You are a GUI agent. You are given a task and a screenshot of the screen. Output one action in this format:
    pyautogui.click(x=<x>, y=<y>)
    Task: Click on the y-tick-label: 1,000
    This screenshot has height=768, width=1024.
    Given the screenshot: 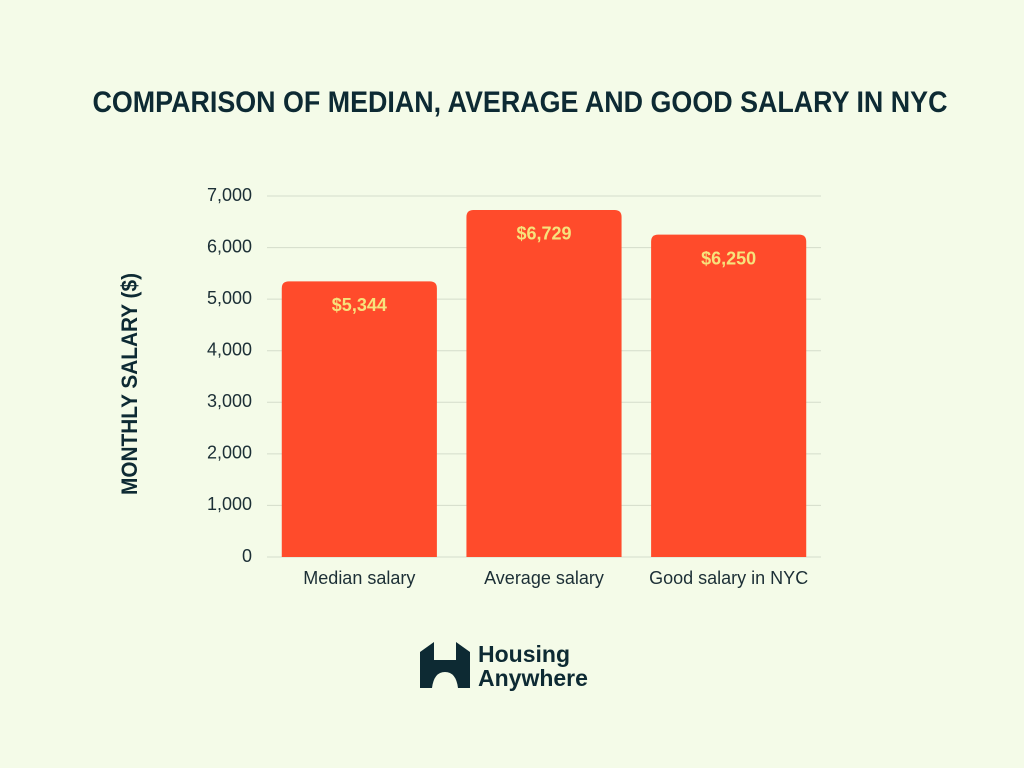 What is the action you would take?
    pyautogui.click(x=229, y=504)
    